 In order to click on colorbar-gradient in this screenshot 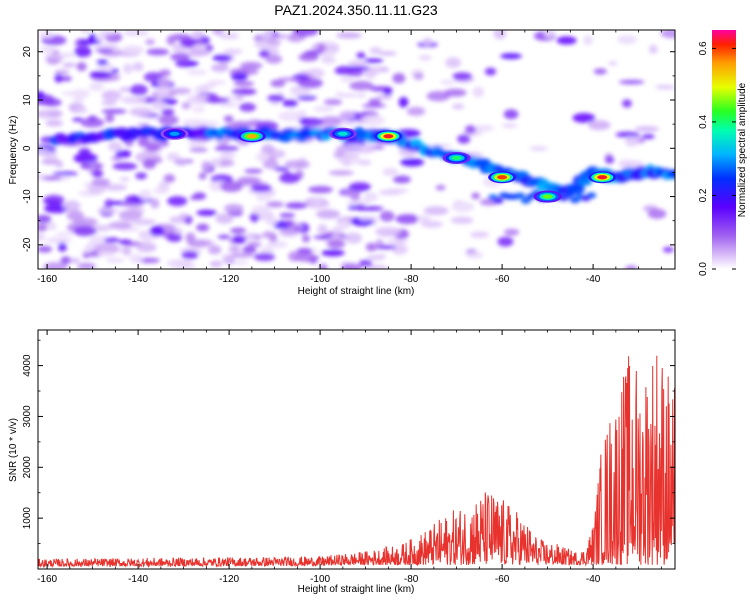, I will do `click(724, 149)`.